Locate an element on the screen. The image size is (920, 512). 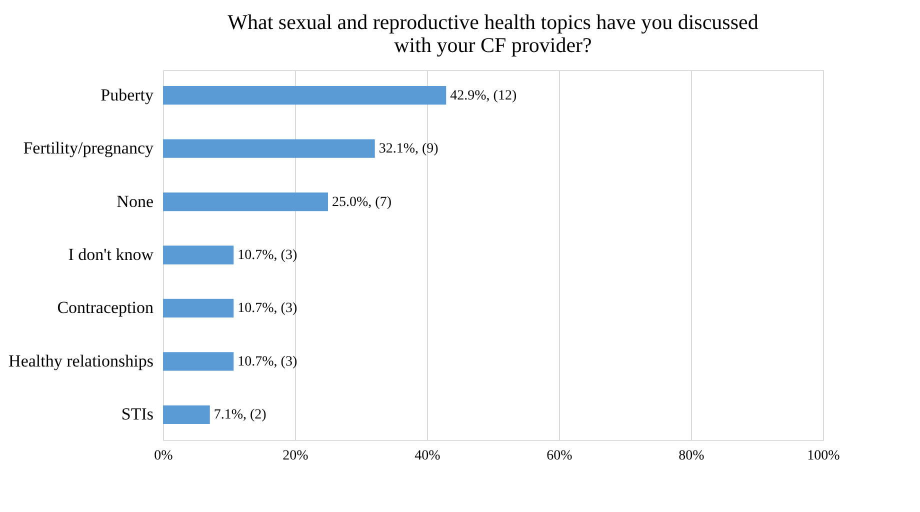
x-tick-label: 20% is located at coordinates (295, 456).